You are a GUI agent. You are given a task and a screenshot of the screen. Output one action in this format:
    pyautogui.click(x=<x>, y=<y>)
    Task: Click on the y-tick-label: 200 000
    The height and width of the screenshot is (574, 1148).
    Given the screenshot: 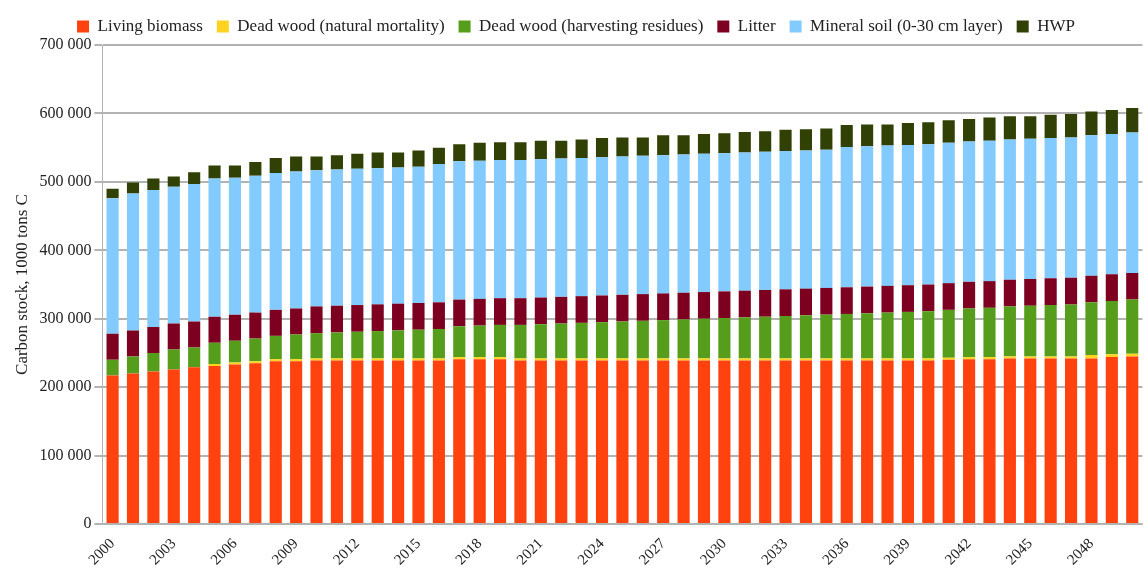 What is the action you would take?
    pyautogui.click(x=65, y=386)
    